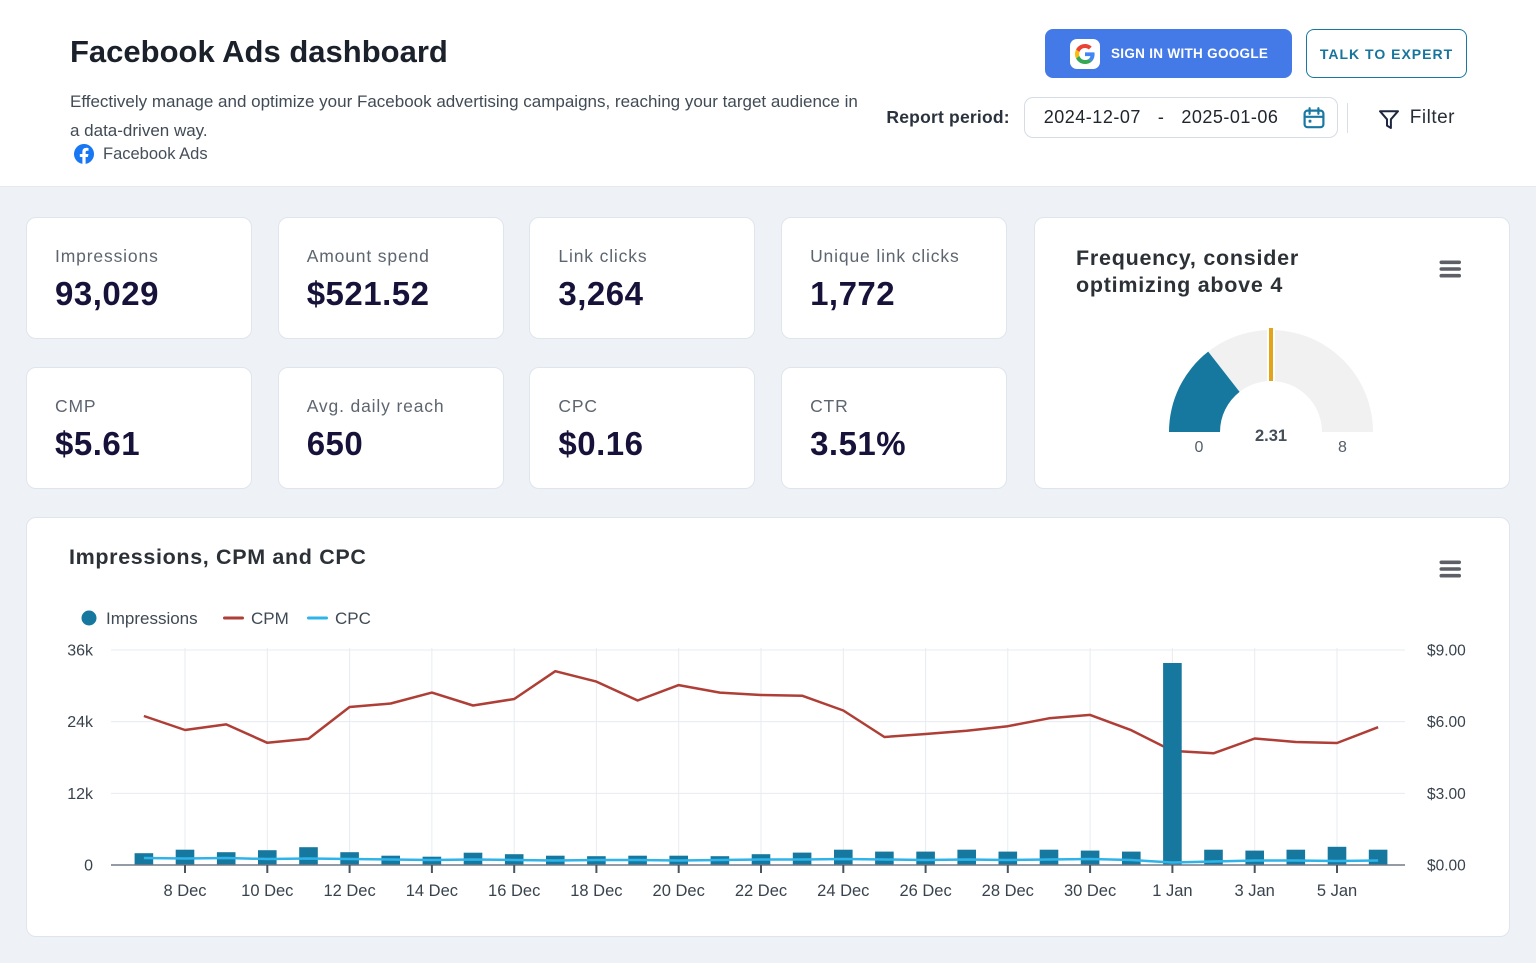 This screenshot has height=963, width=1536. What do you see at coordinates (349, 891) in the screenshot?
I see `svg-text: 12 Dec` at bounding box center [349, 891].